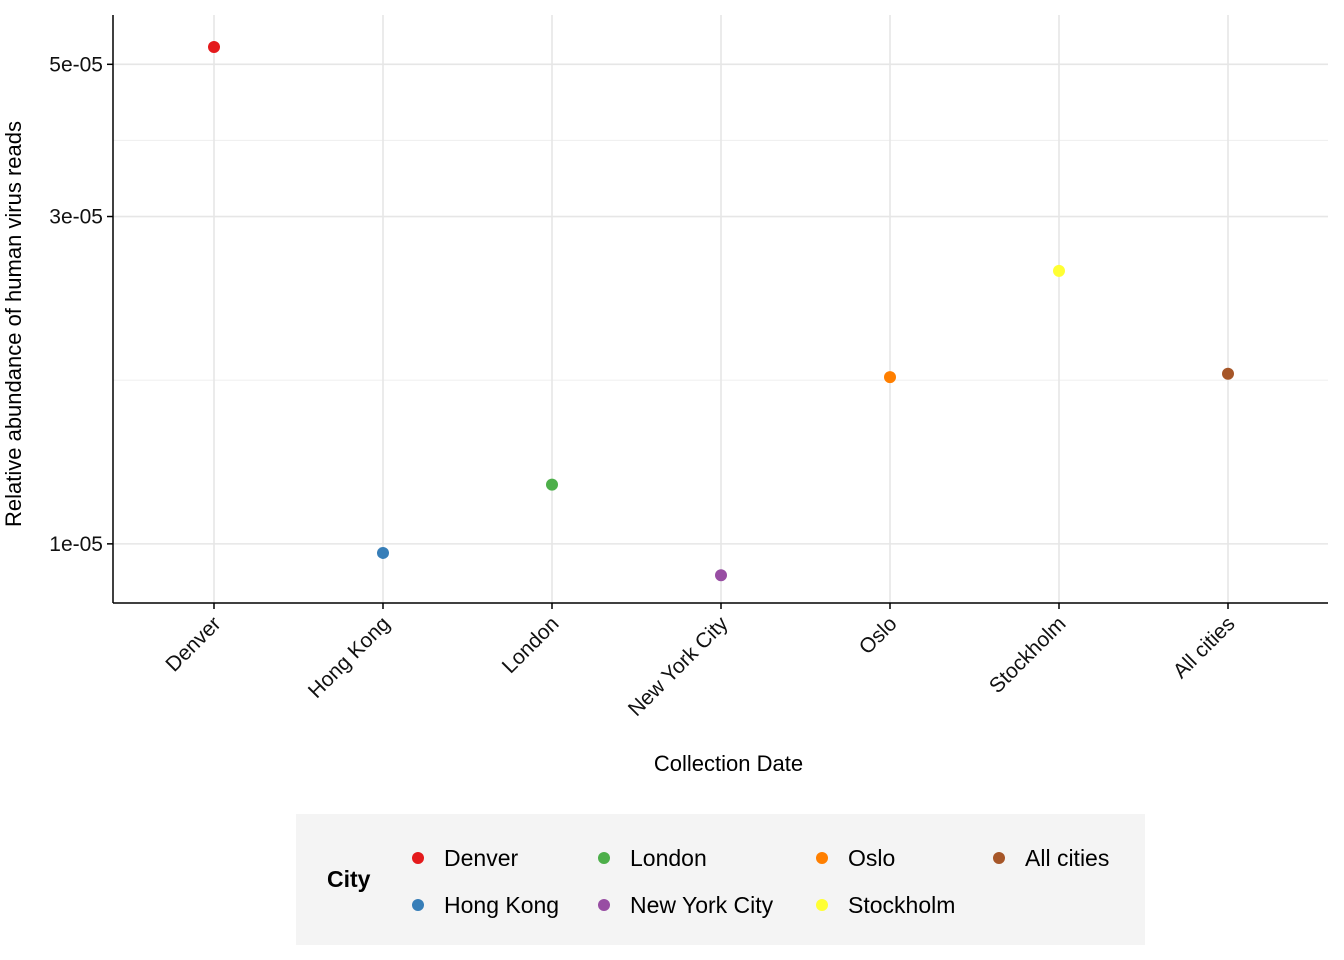  I want to click on y-tick-label: 1e-05, so click(76, 544).